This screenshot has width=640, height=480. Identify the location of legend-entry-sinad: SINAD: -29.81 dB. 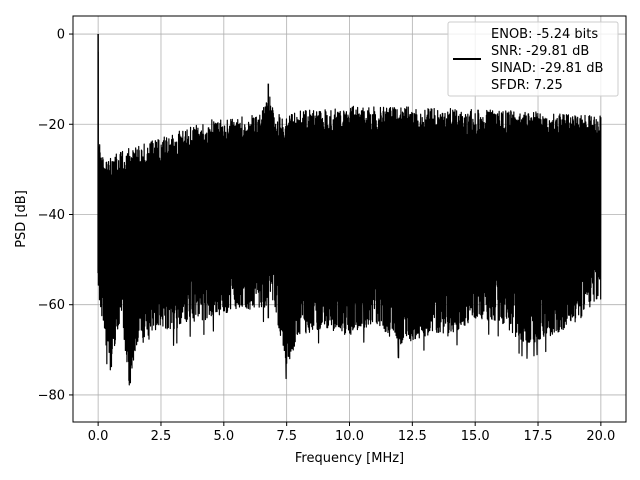
(547, 68).